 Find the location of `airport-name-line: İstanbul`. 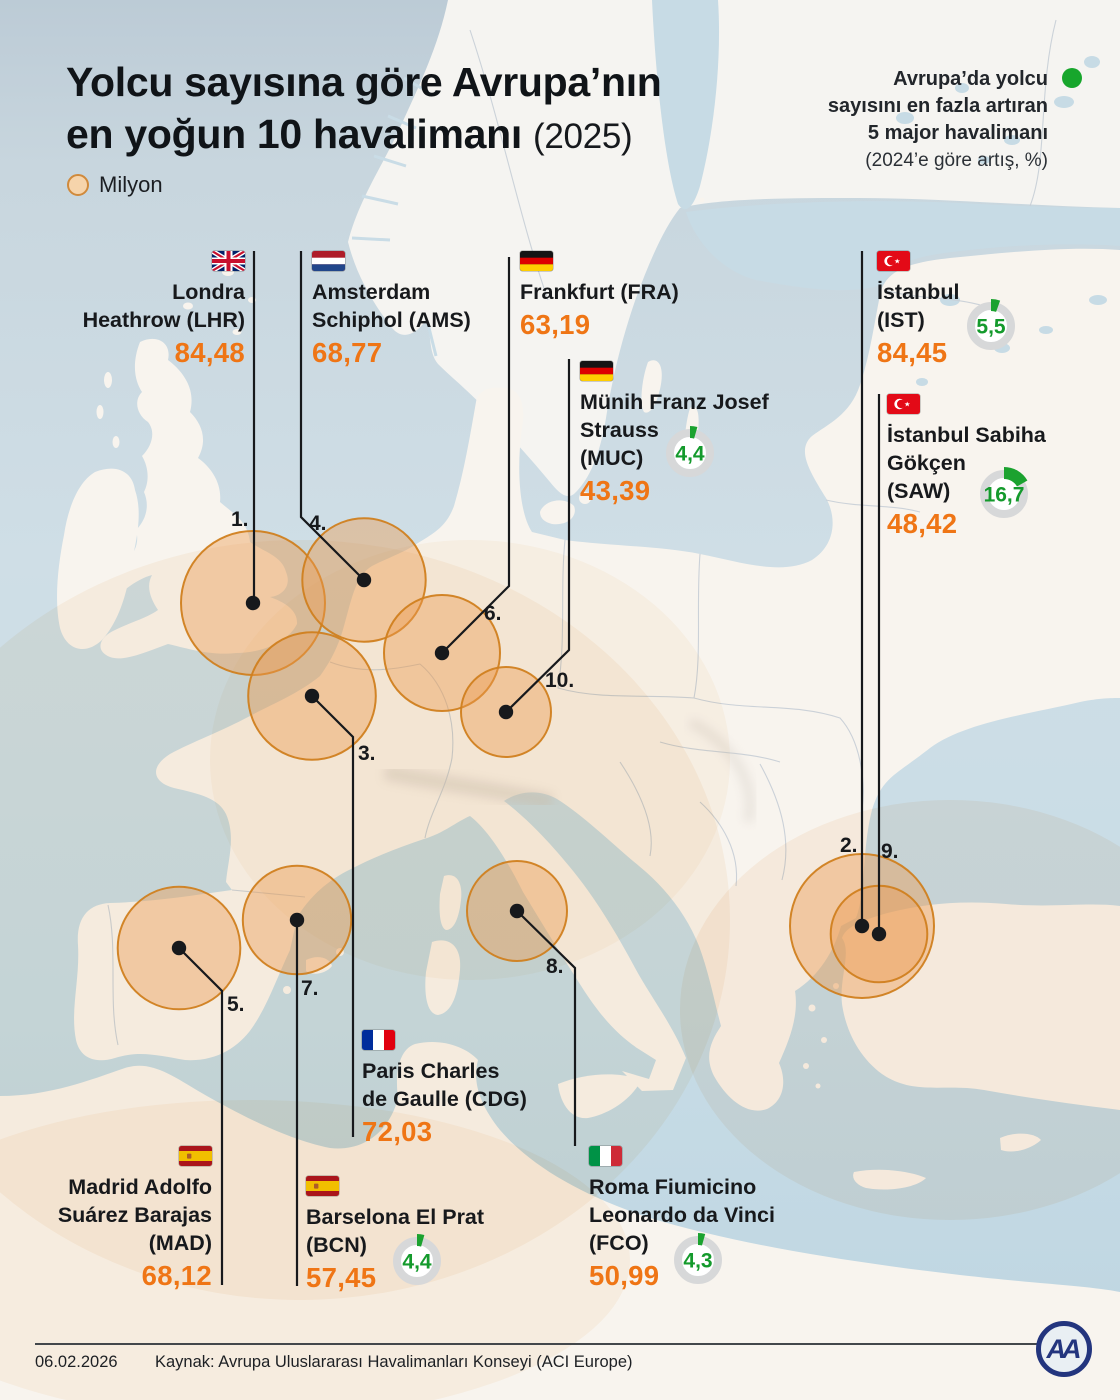

airport-name-line: İstanbul is located at coordinates (918, 292).